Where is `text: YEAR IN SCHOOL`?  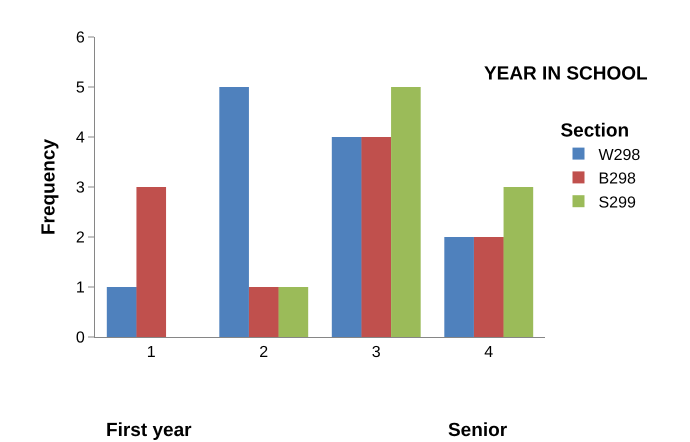
text: YEAR IN SCHOOL is located at coordinates (566, 74).